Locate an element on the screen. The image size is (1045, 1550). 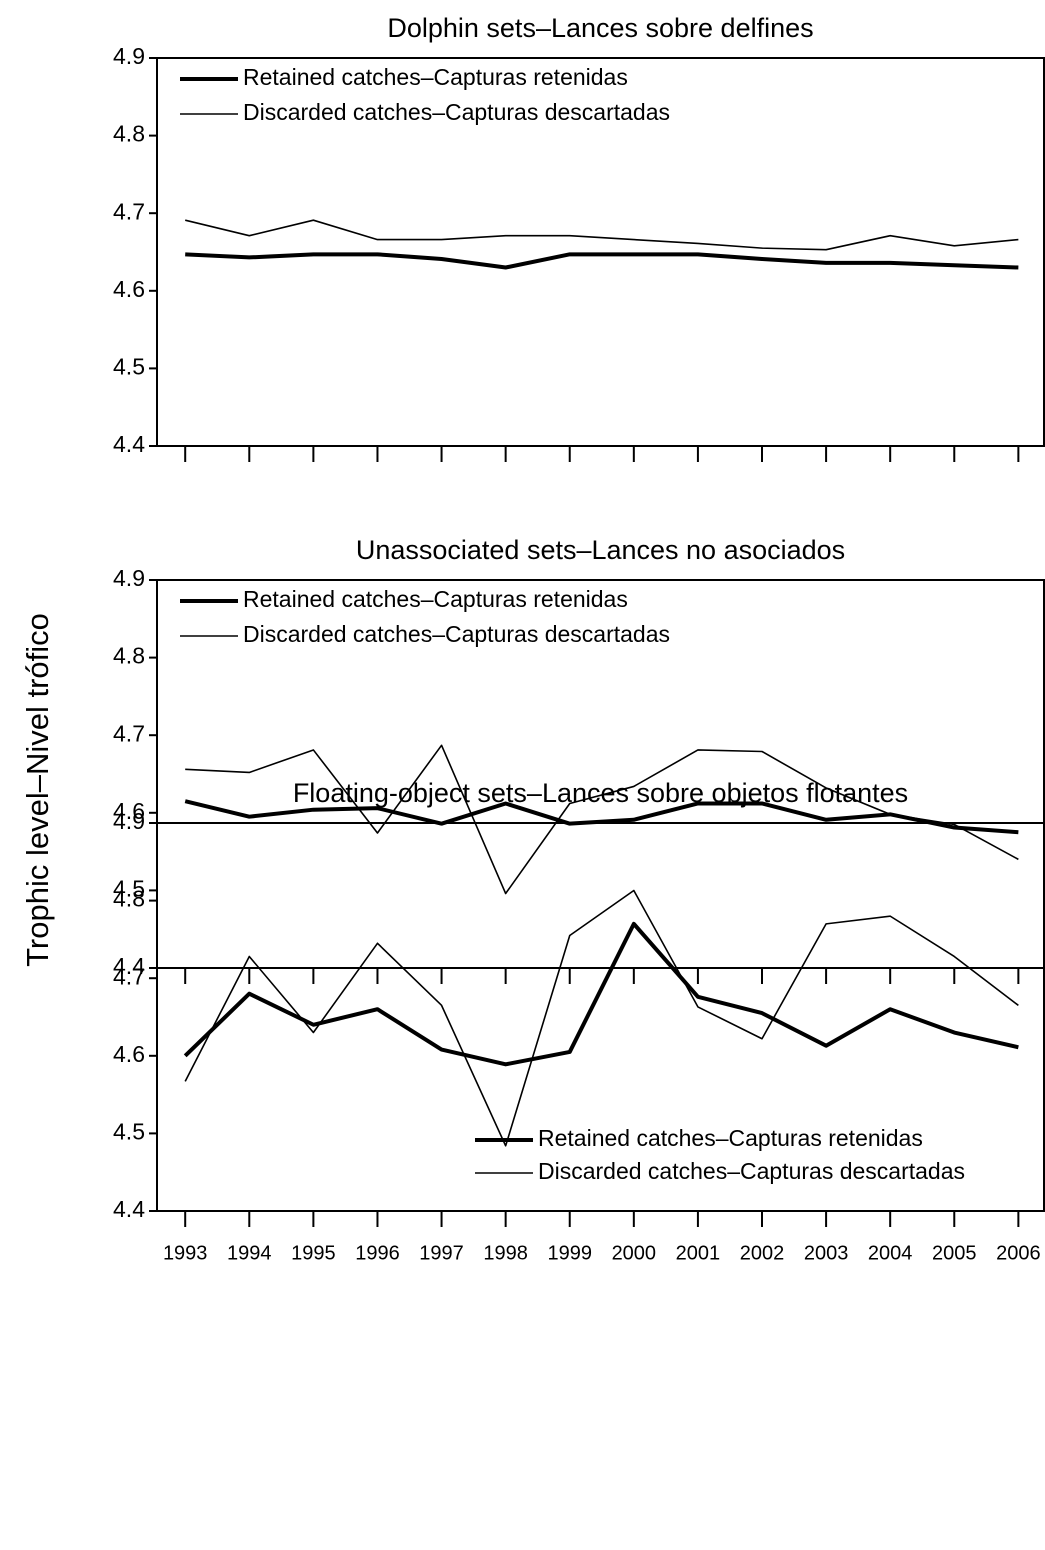
x-tick-label: 2000 is located at coordinates (634, 1253).